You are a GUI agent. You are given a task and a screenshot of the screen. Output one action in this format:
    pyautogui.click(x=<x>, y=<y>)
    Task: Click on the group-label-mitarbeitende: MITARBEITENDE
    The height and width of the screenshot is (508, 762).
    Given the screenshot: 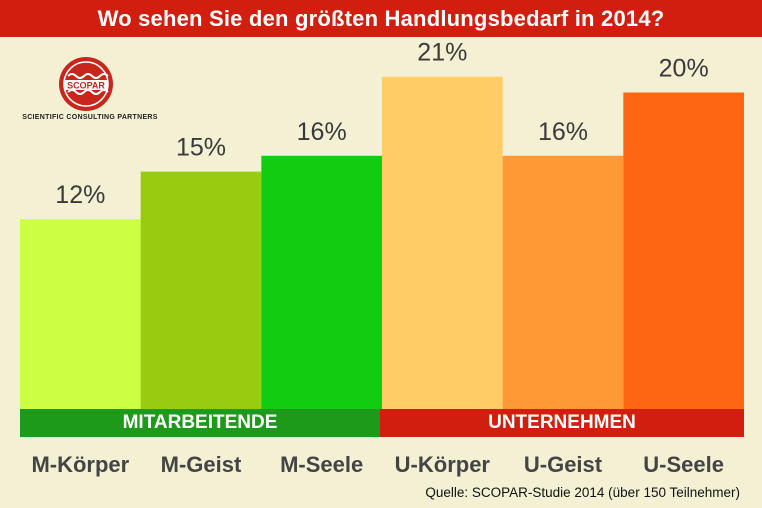 What is the action you would take?
    pyautogui.click(x=200, y=423)
    